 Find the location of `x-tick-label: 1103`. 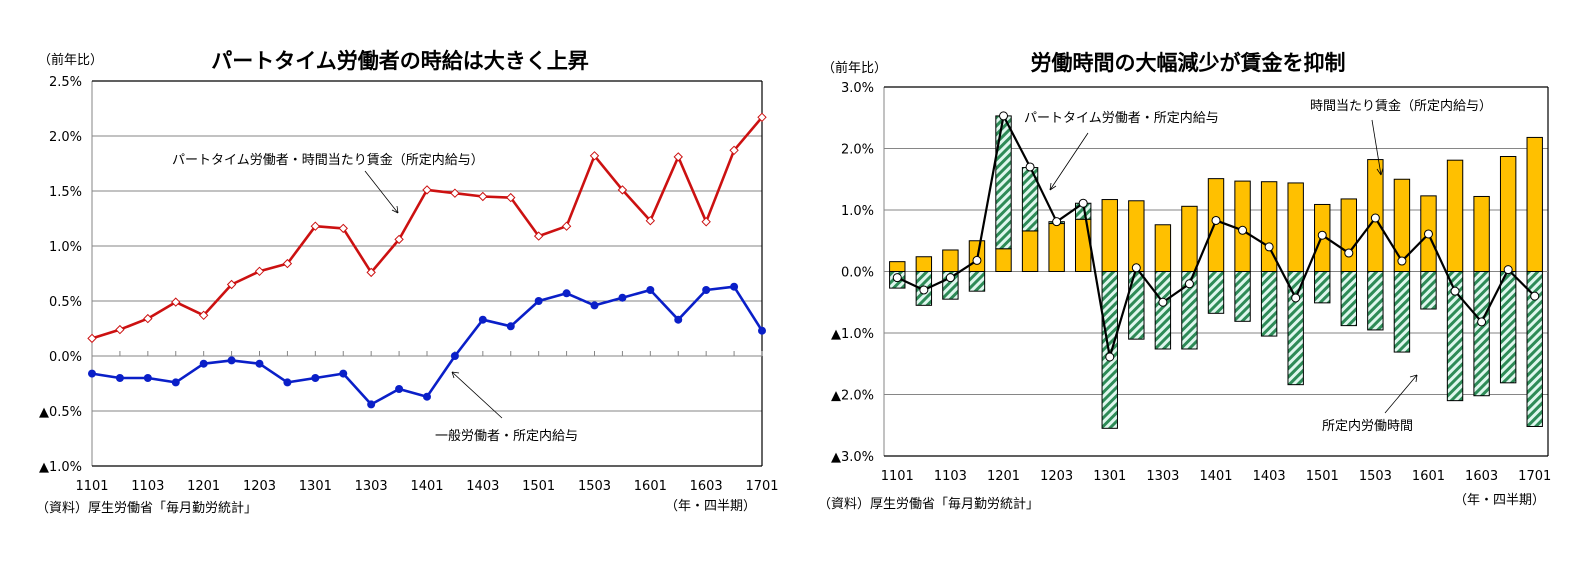

x-tick-label: 1103 is located at coordinates (147, 486).